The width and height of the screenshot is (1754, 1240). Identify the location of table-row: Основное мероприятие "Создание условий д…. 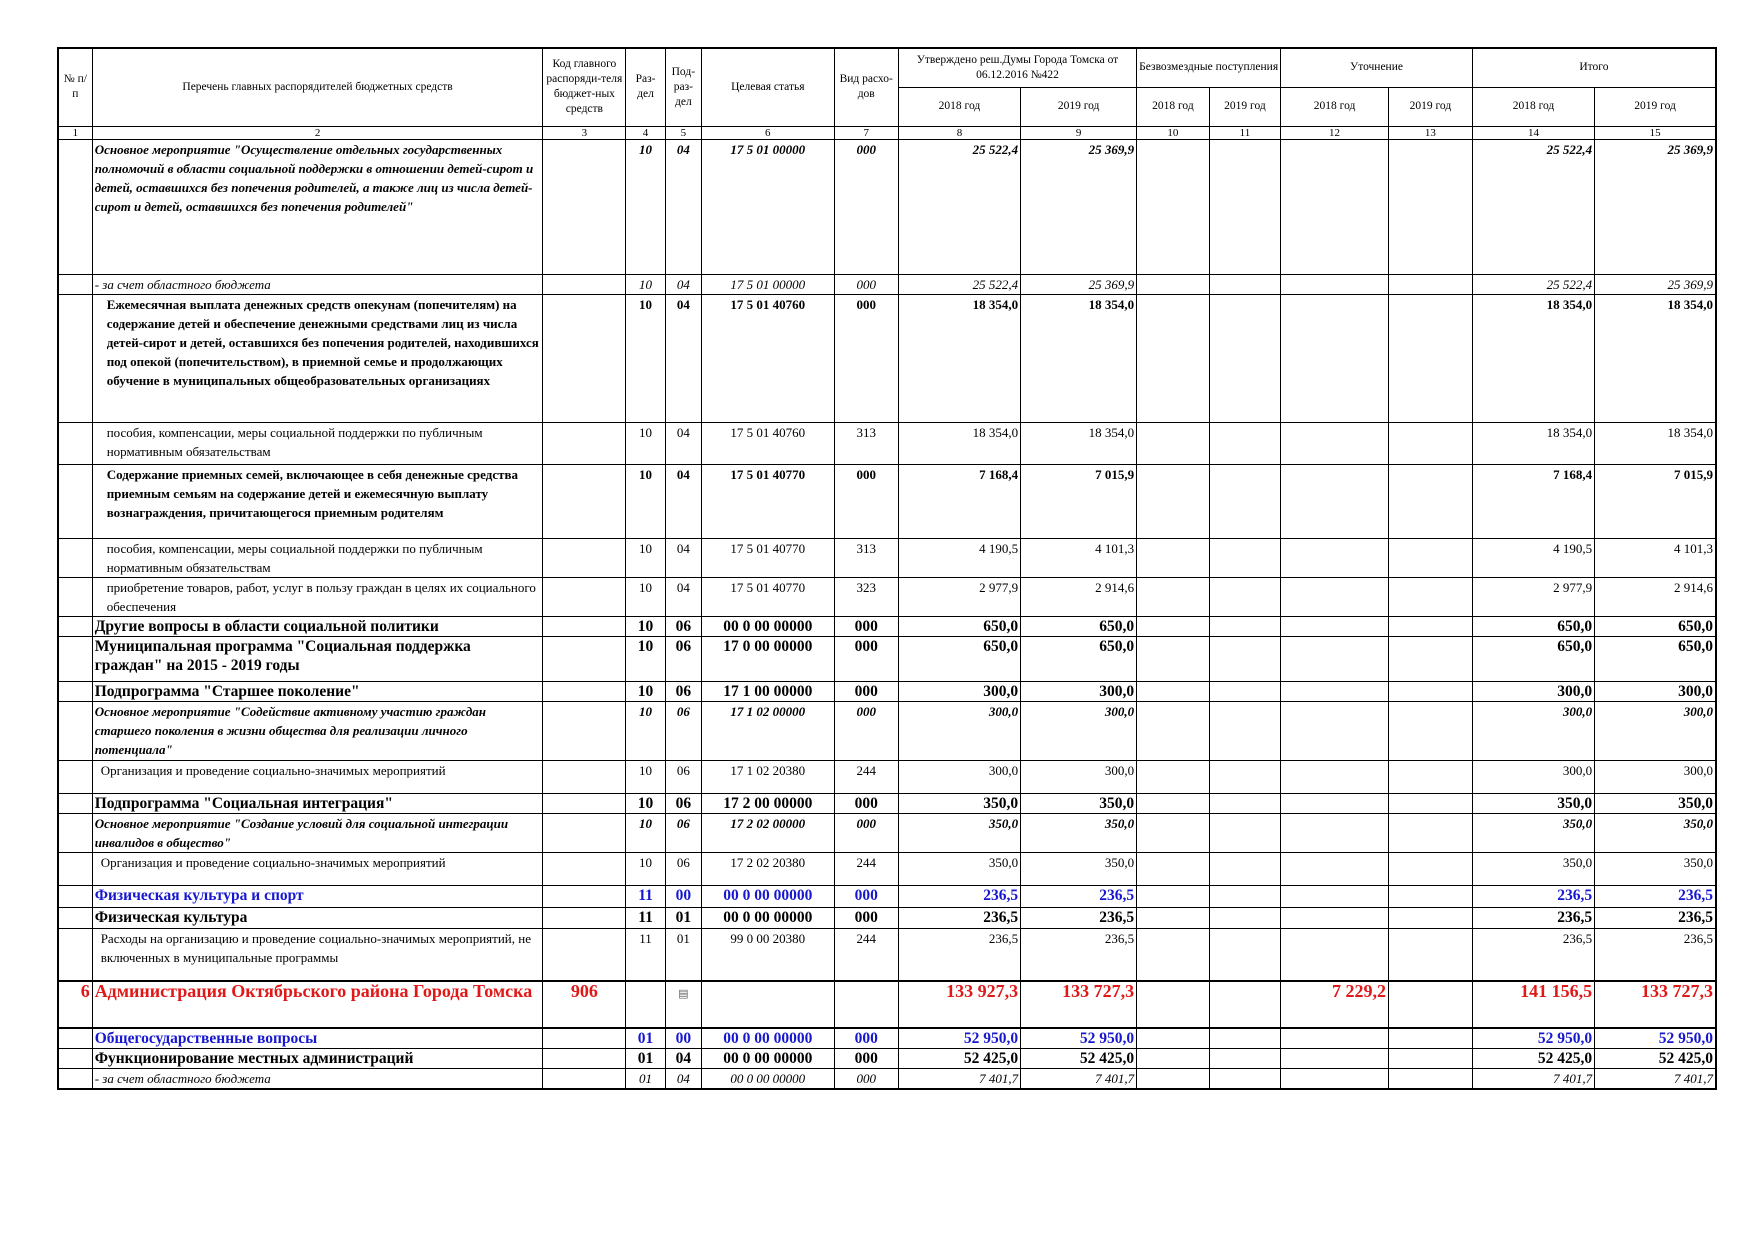
(887, 832).